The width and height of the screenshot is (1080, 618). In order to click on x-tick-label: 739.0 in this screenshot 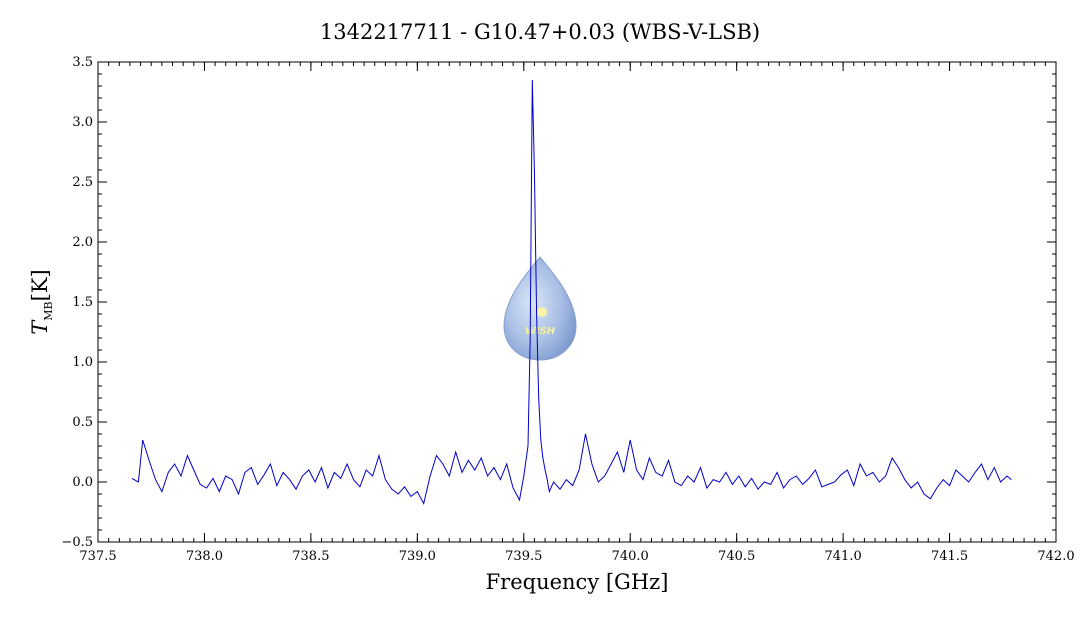, I will do `click(417, 556)`.